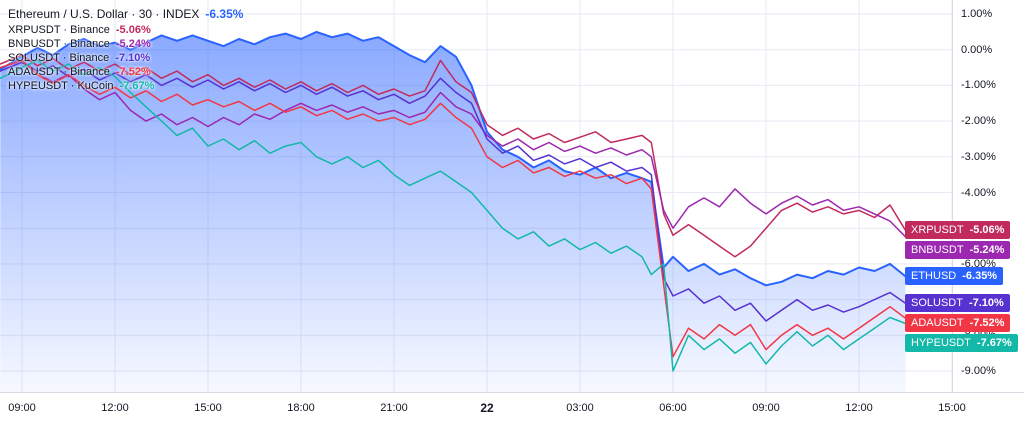  I want to click on price-label-change: -5.24%, so click(987, 250).